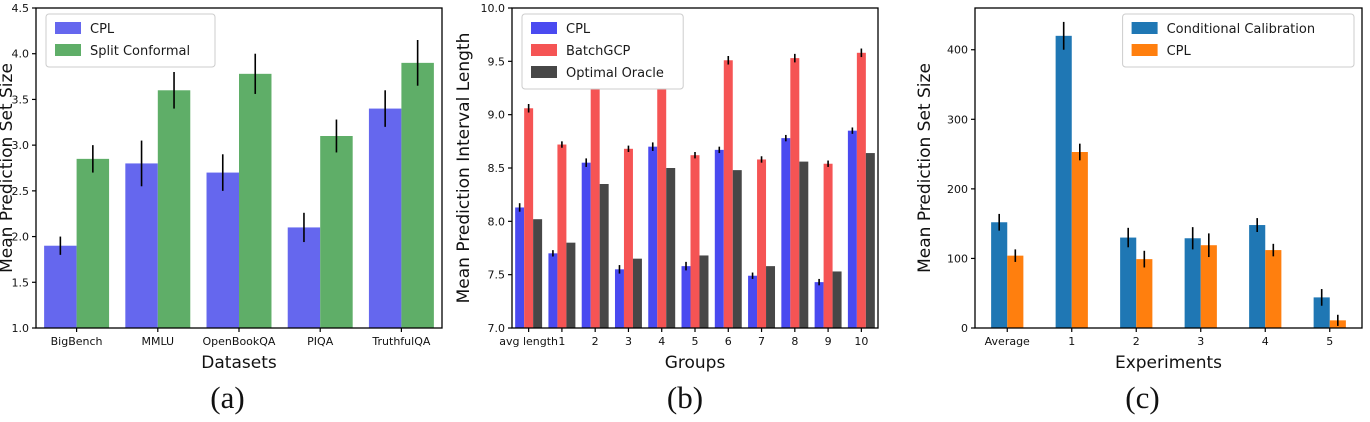 This screenshot has height=422, width=1370. Describe the element at coordinates (255, 200) in the screenshot. I see `bar-split-conformal-openbookqa` at that location.